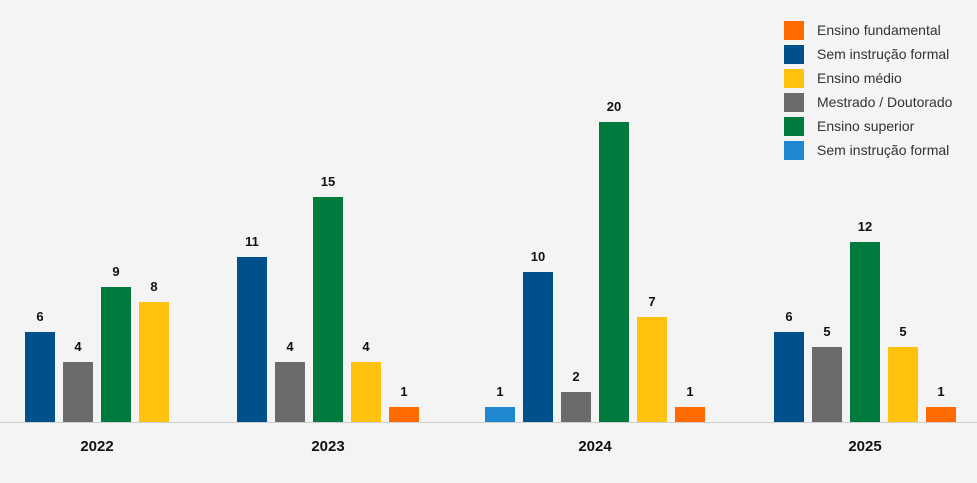  Describe the element at coordinates (651, 301) in the screenshot. I see `bar-value-label: 7` at that location.